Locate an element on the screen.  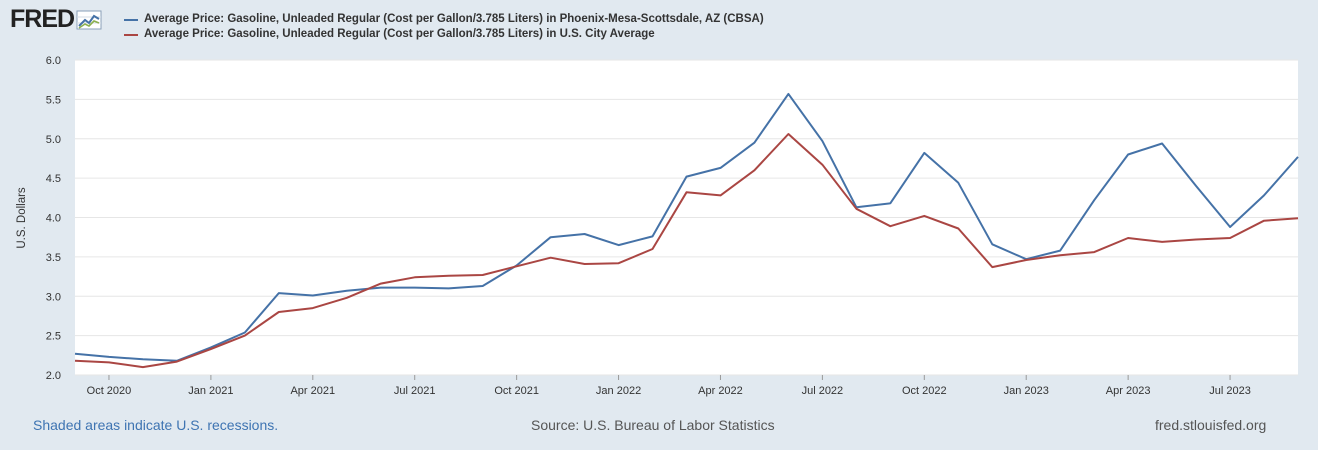
x-tick-label: Jul 2023 is located at coordinates (1230, 391).